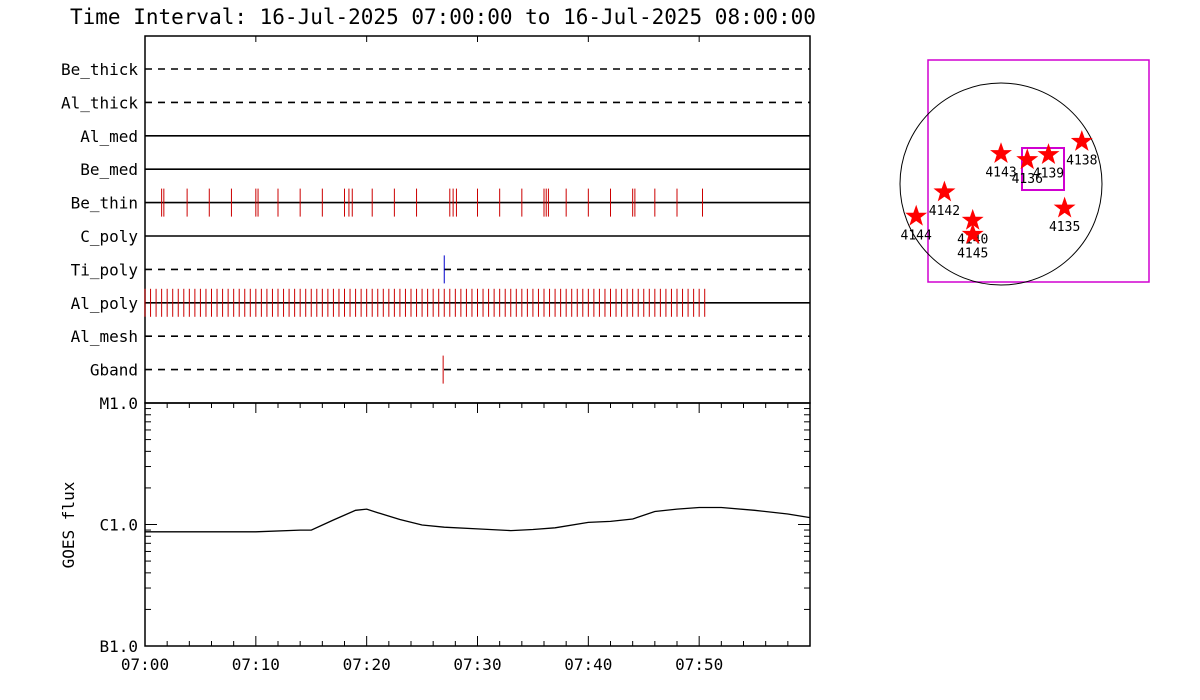  I want to click on x-tick-label: 07:30, so click(477, 664).